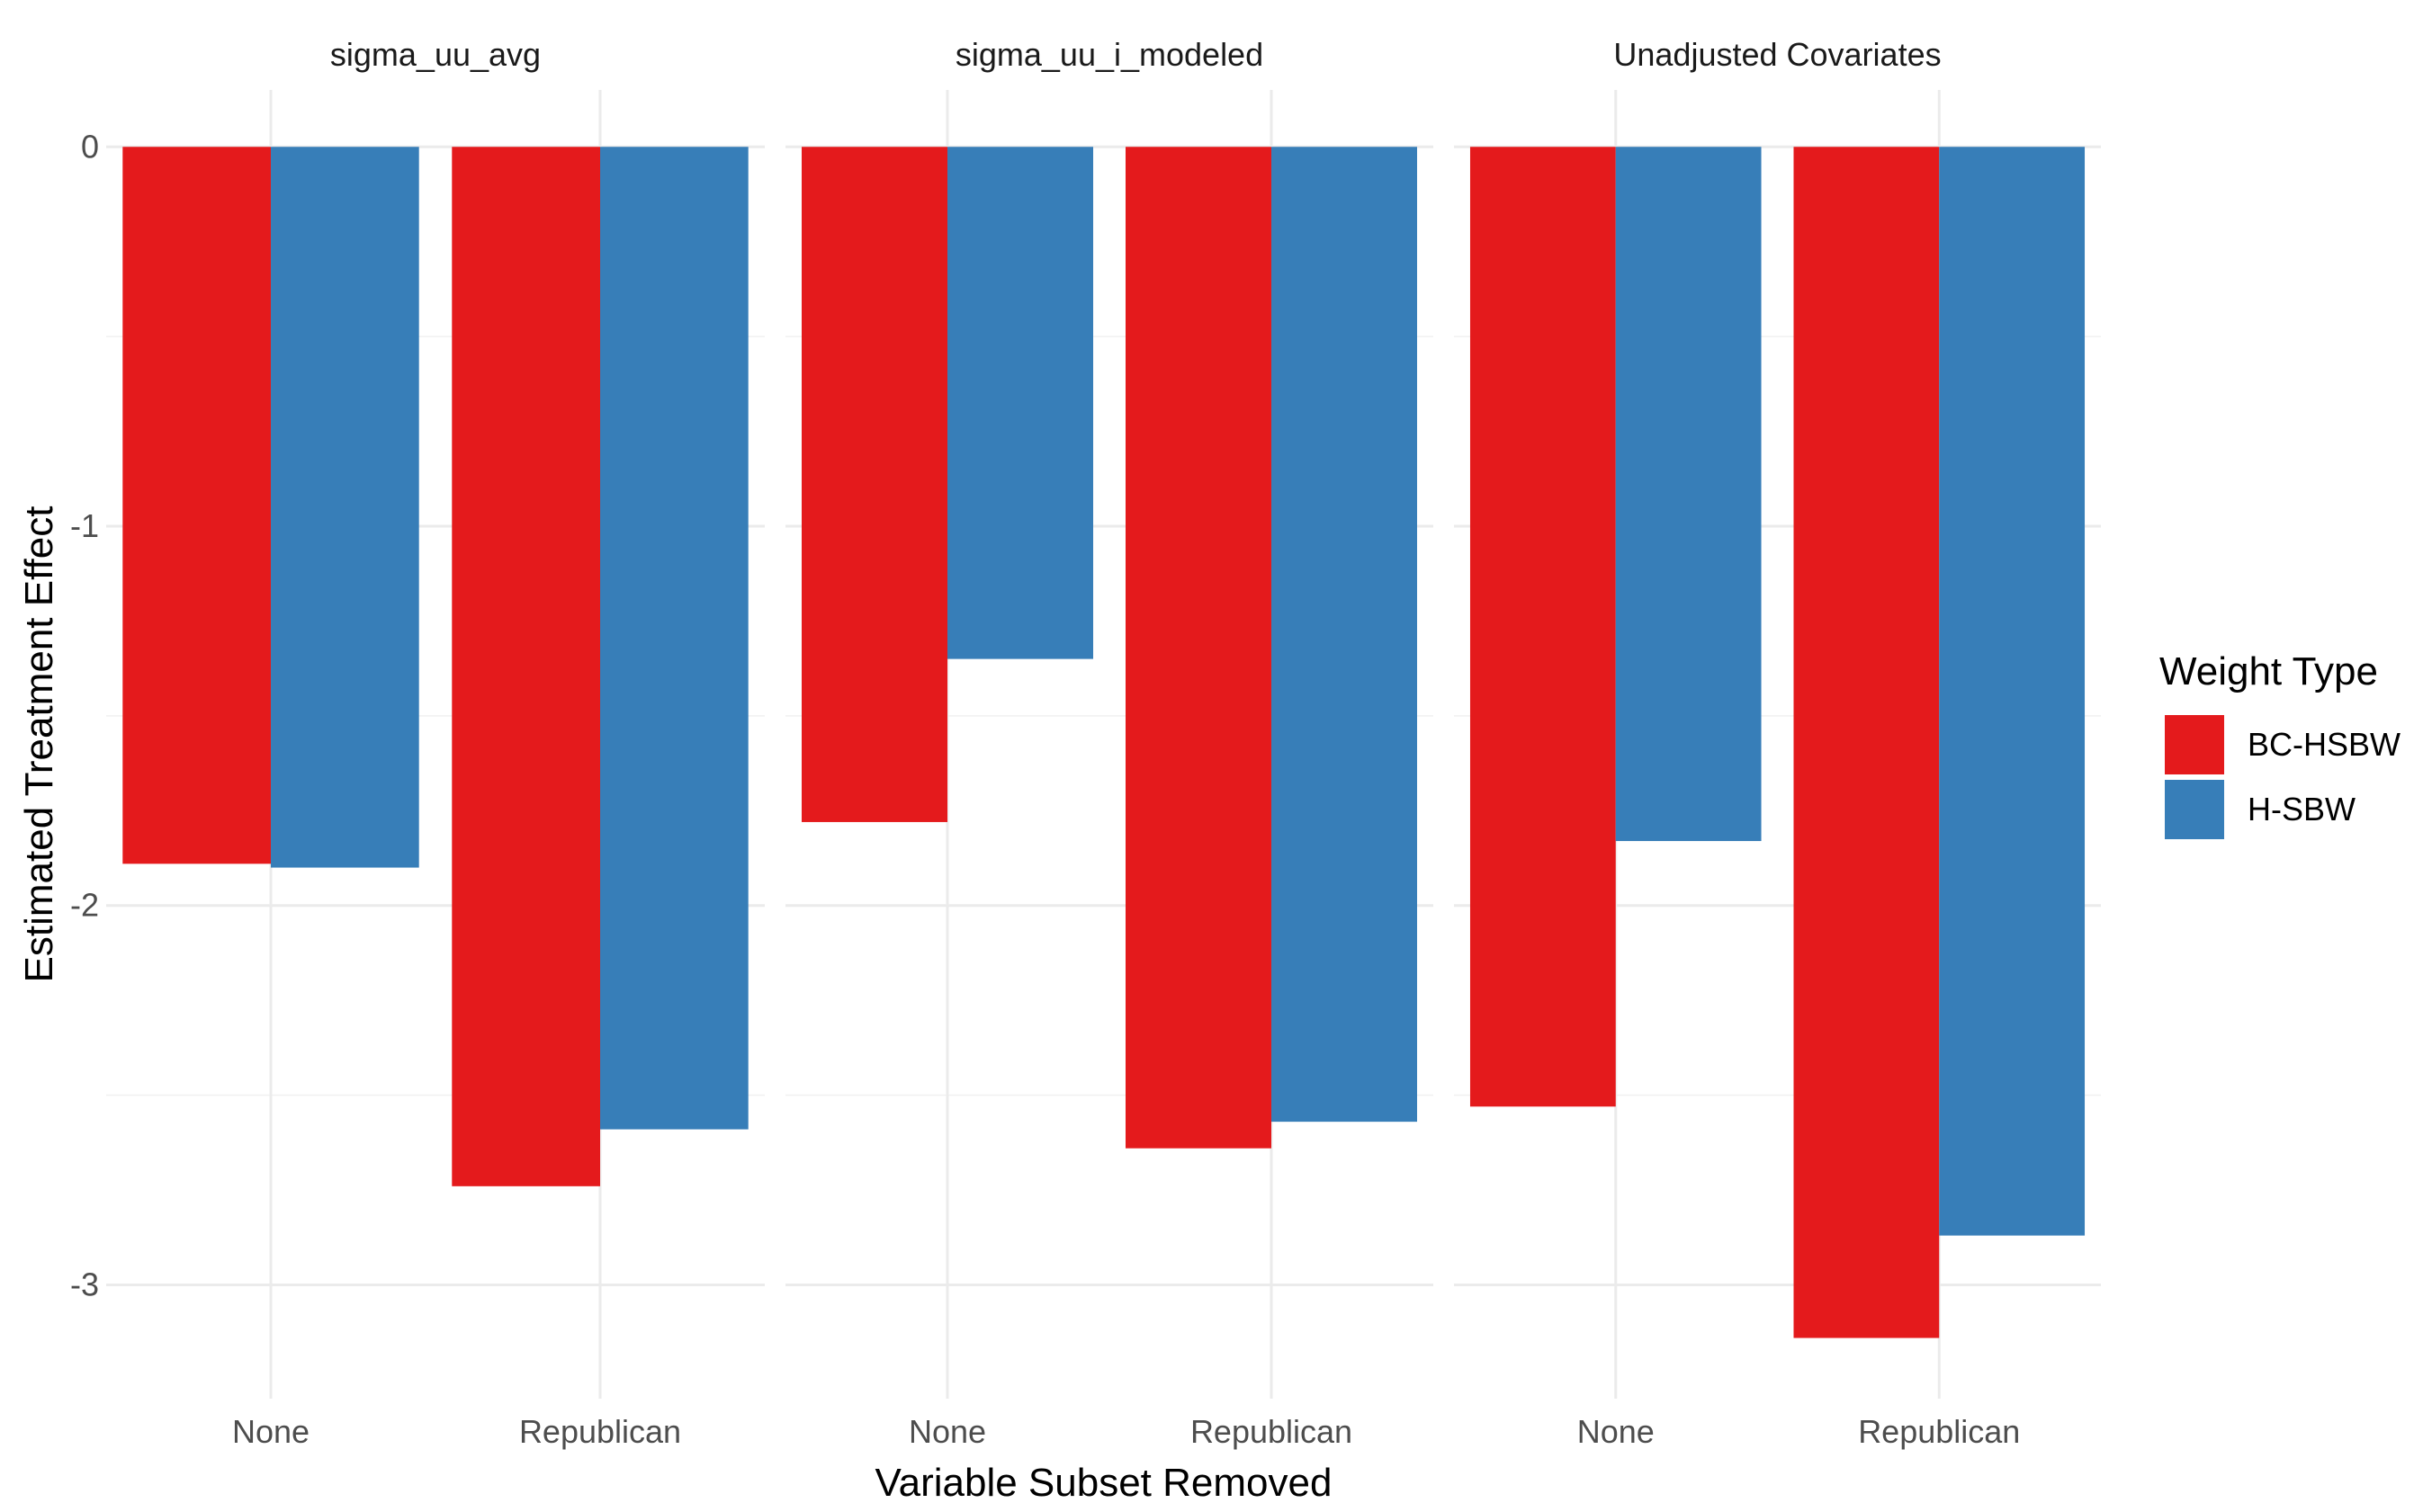 The image size is (2432, 1512). I want to click on bar-h-sbw-republican: H-SBW: -2.57, so click(1344, 635).